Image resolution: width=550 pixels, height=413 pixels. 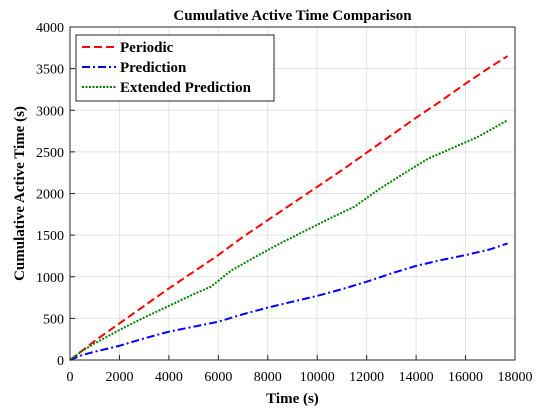 I want to click on x-tick-label: 2000, so click(x=119, y=377).